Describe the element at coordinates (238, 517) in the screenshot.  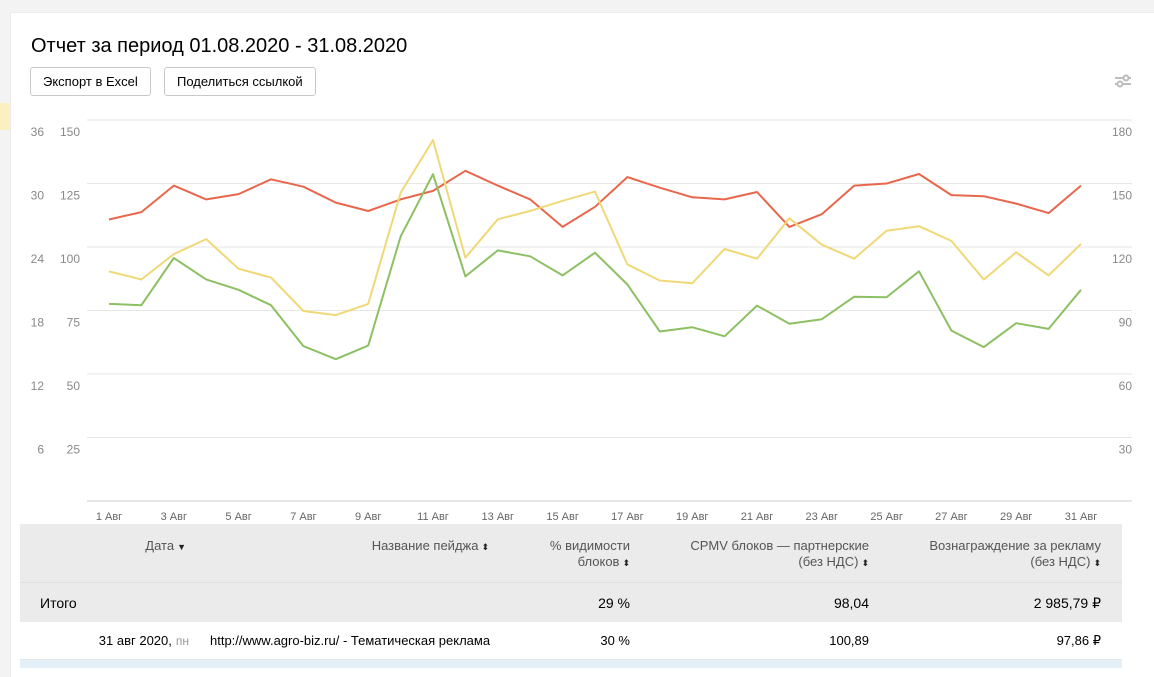
I see `x-tick-label: 5 Авг` at that location.